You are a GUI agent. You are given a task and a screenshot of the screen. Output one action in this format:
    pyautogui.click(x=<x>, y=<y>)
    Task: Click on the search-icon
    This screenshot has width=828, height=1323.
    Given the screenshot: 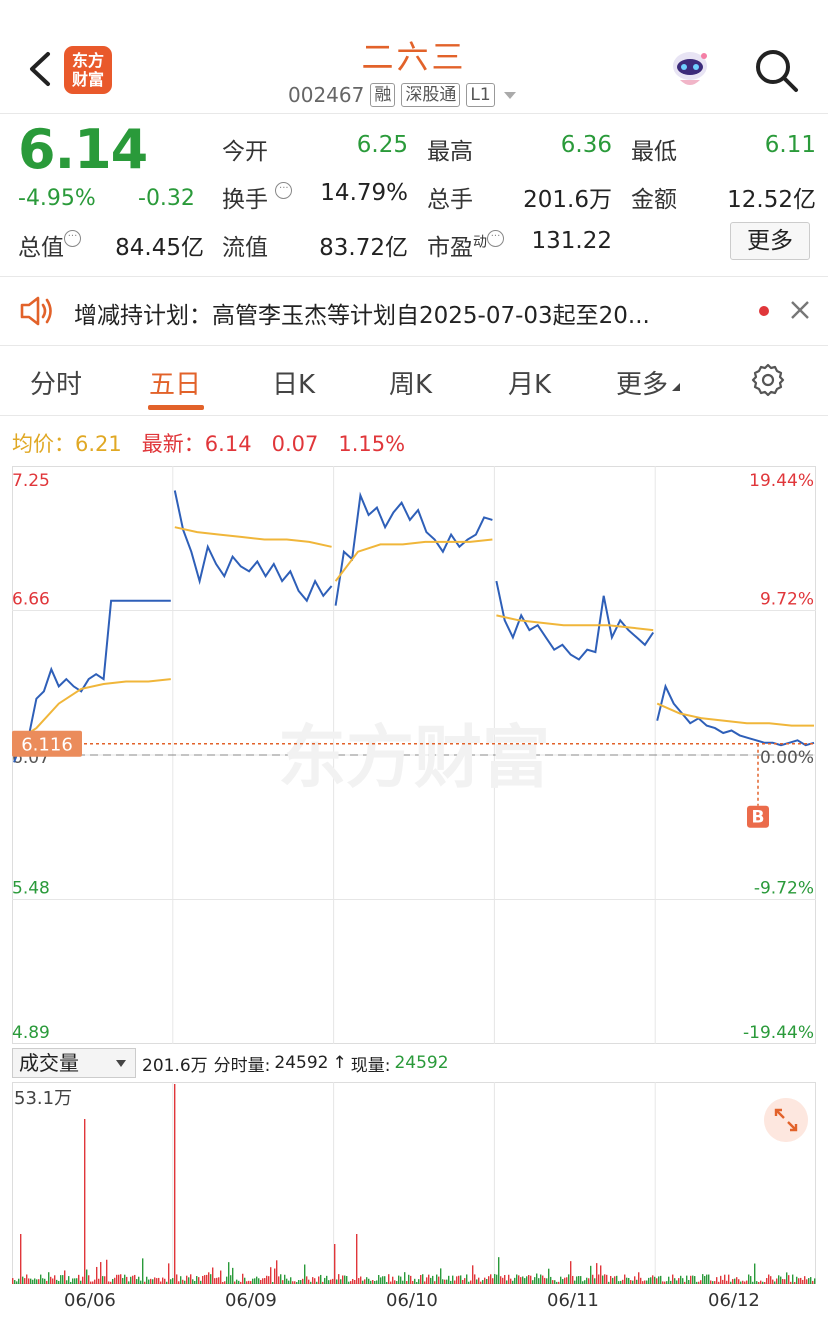 What is the action you would take?
    pyautogui.click(x=776, y=70)
    